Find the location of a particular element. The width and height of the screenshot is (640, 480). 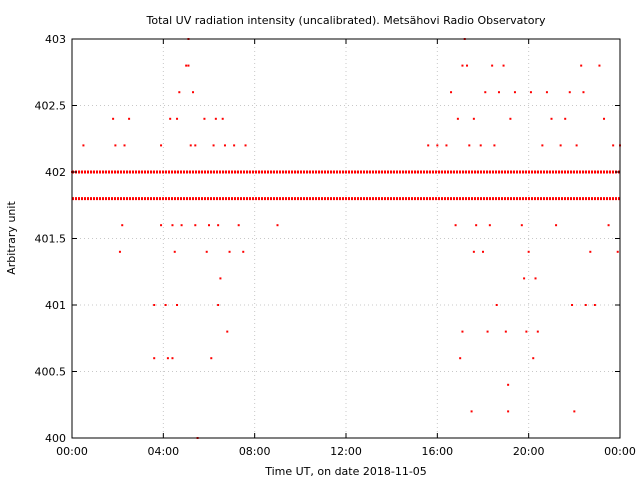

y-tick-label: 400.5 is located at coordinates (51, 372).